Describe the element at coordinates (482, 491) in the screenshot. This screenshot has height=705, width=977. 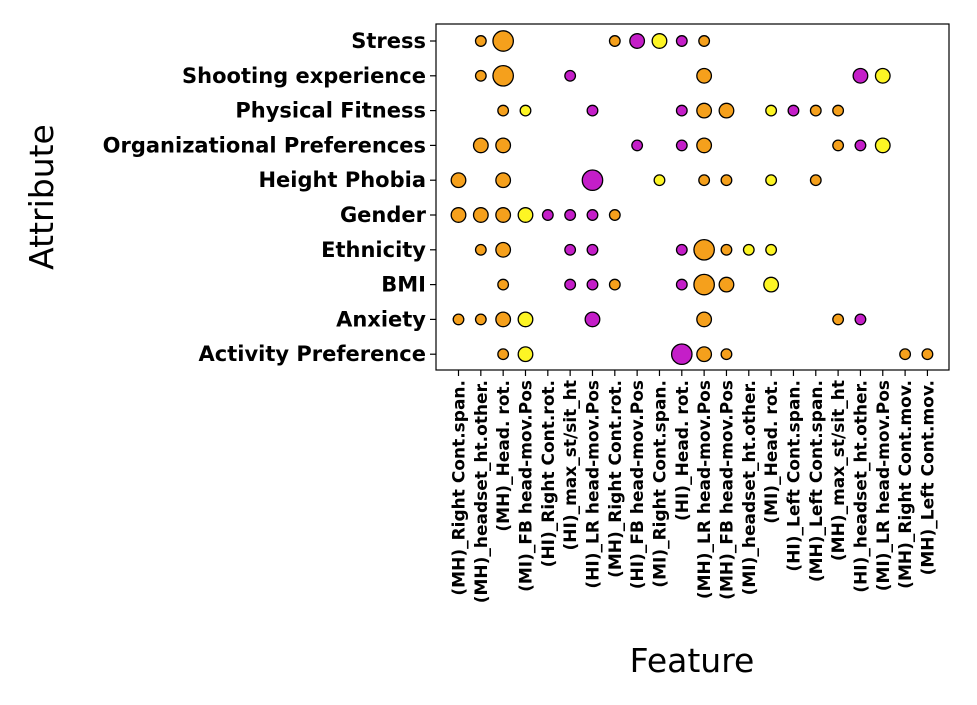
I see `x-tick-label: (MH)_headset_ht.other.` at that location.